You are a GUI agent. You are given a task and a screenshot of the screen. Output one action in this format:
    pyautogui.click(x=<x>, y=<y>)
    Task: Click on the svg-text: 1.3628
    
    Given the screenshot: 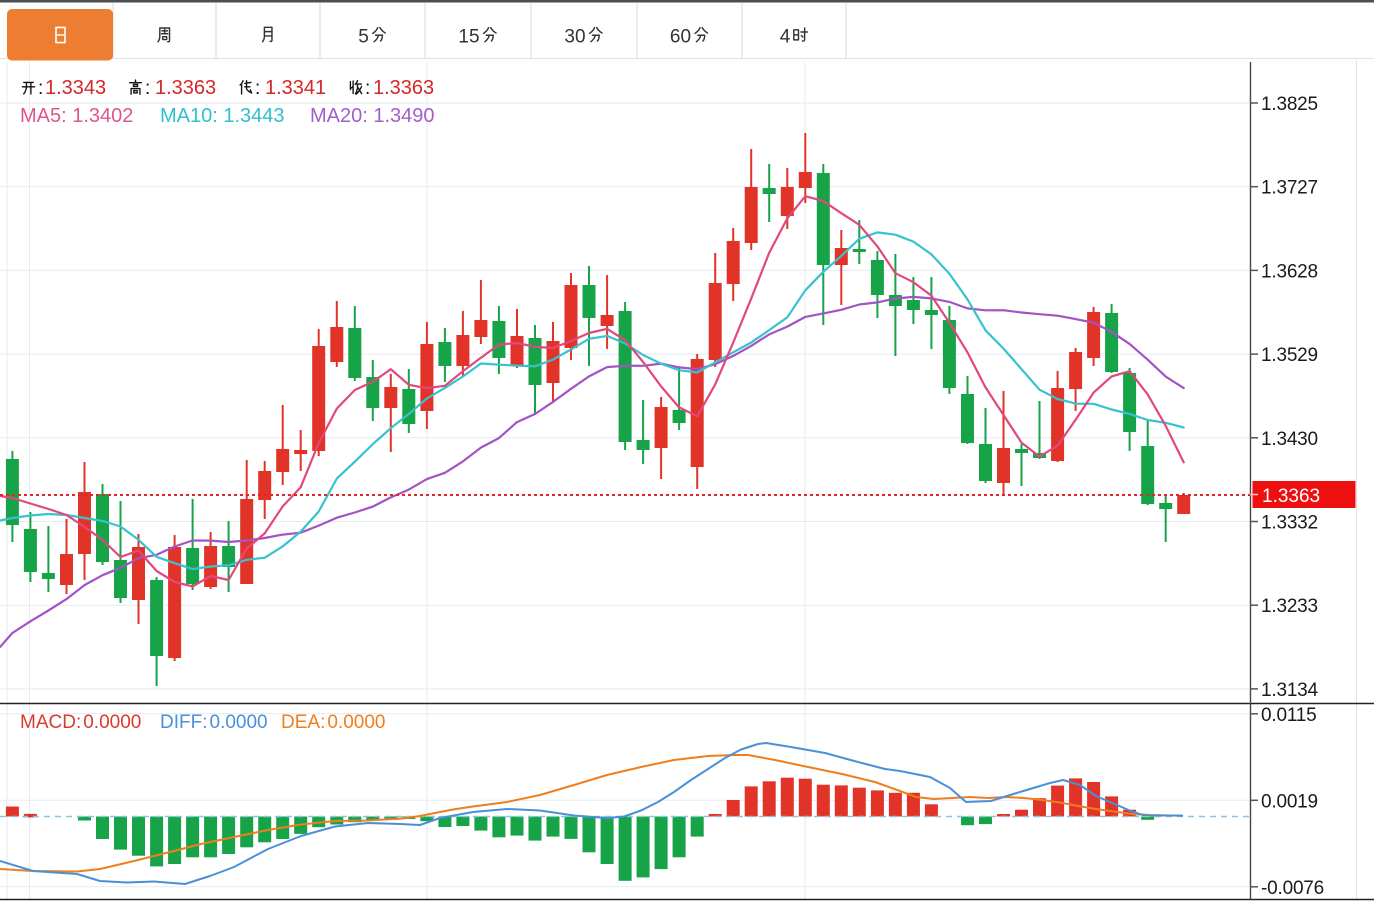 What is the action you would take?
    pyautogui.click(x=1289, y=271)
    